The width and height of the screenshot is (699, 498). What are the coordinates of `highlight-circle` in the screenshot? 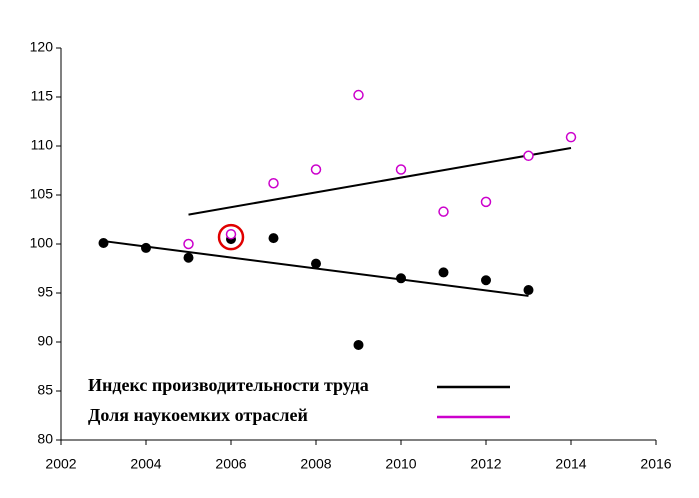 It's located at (231, 237).